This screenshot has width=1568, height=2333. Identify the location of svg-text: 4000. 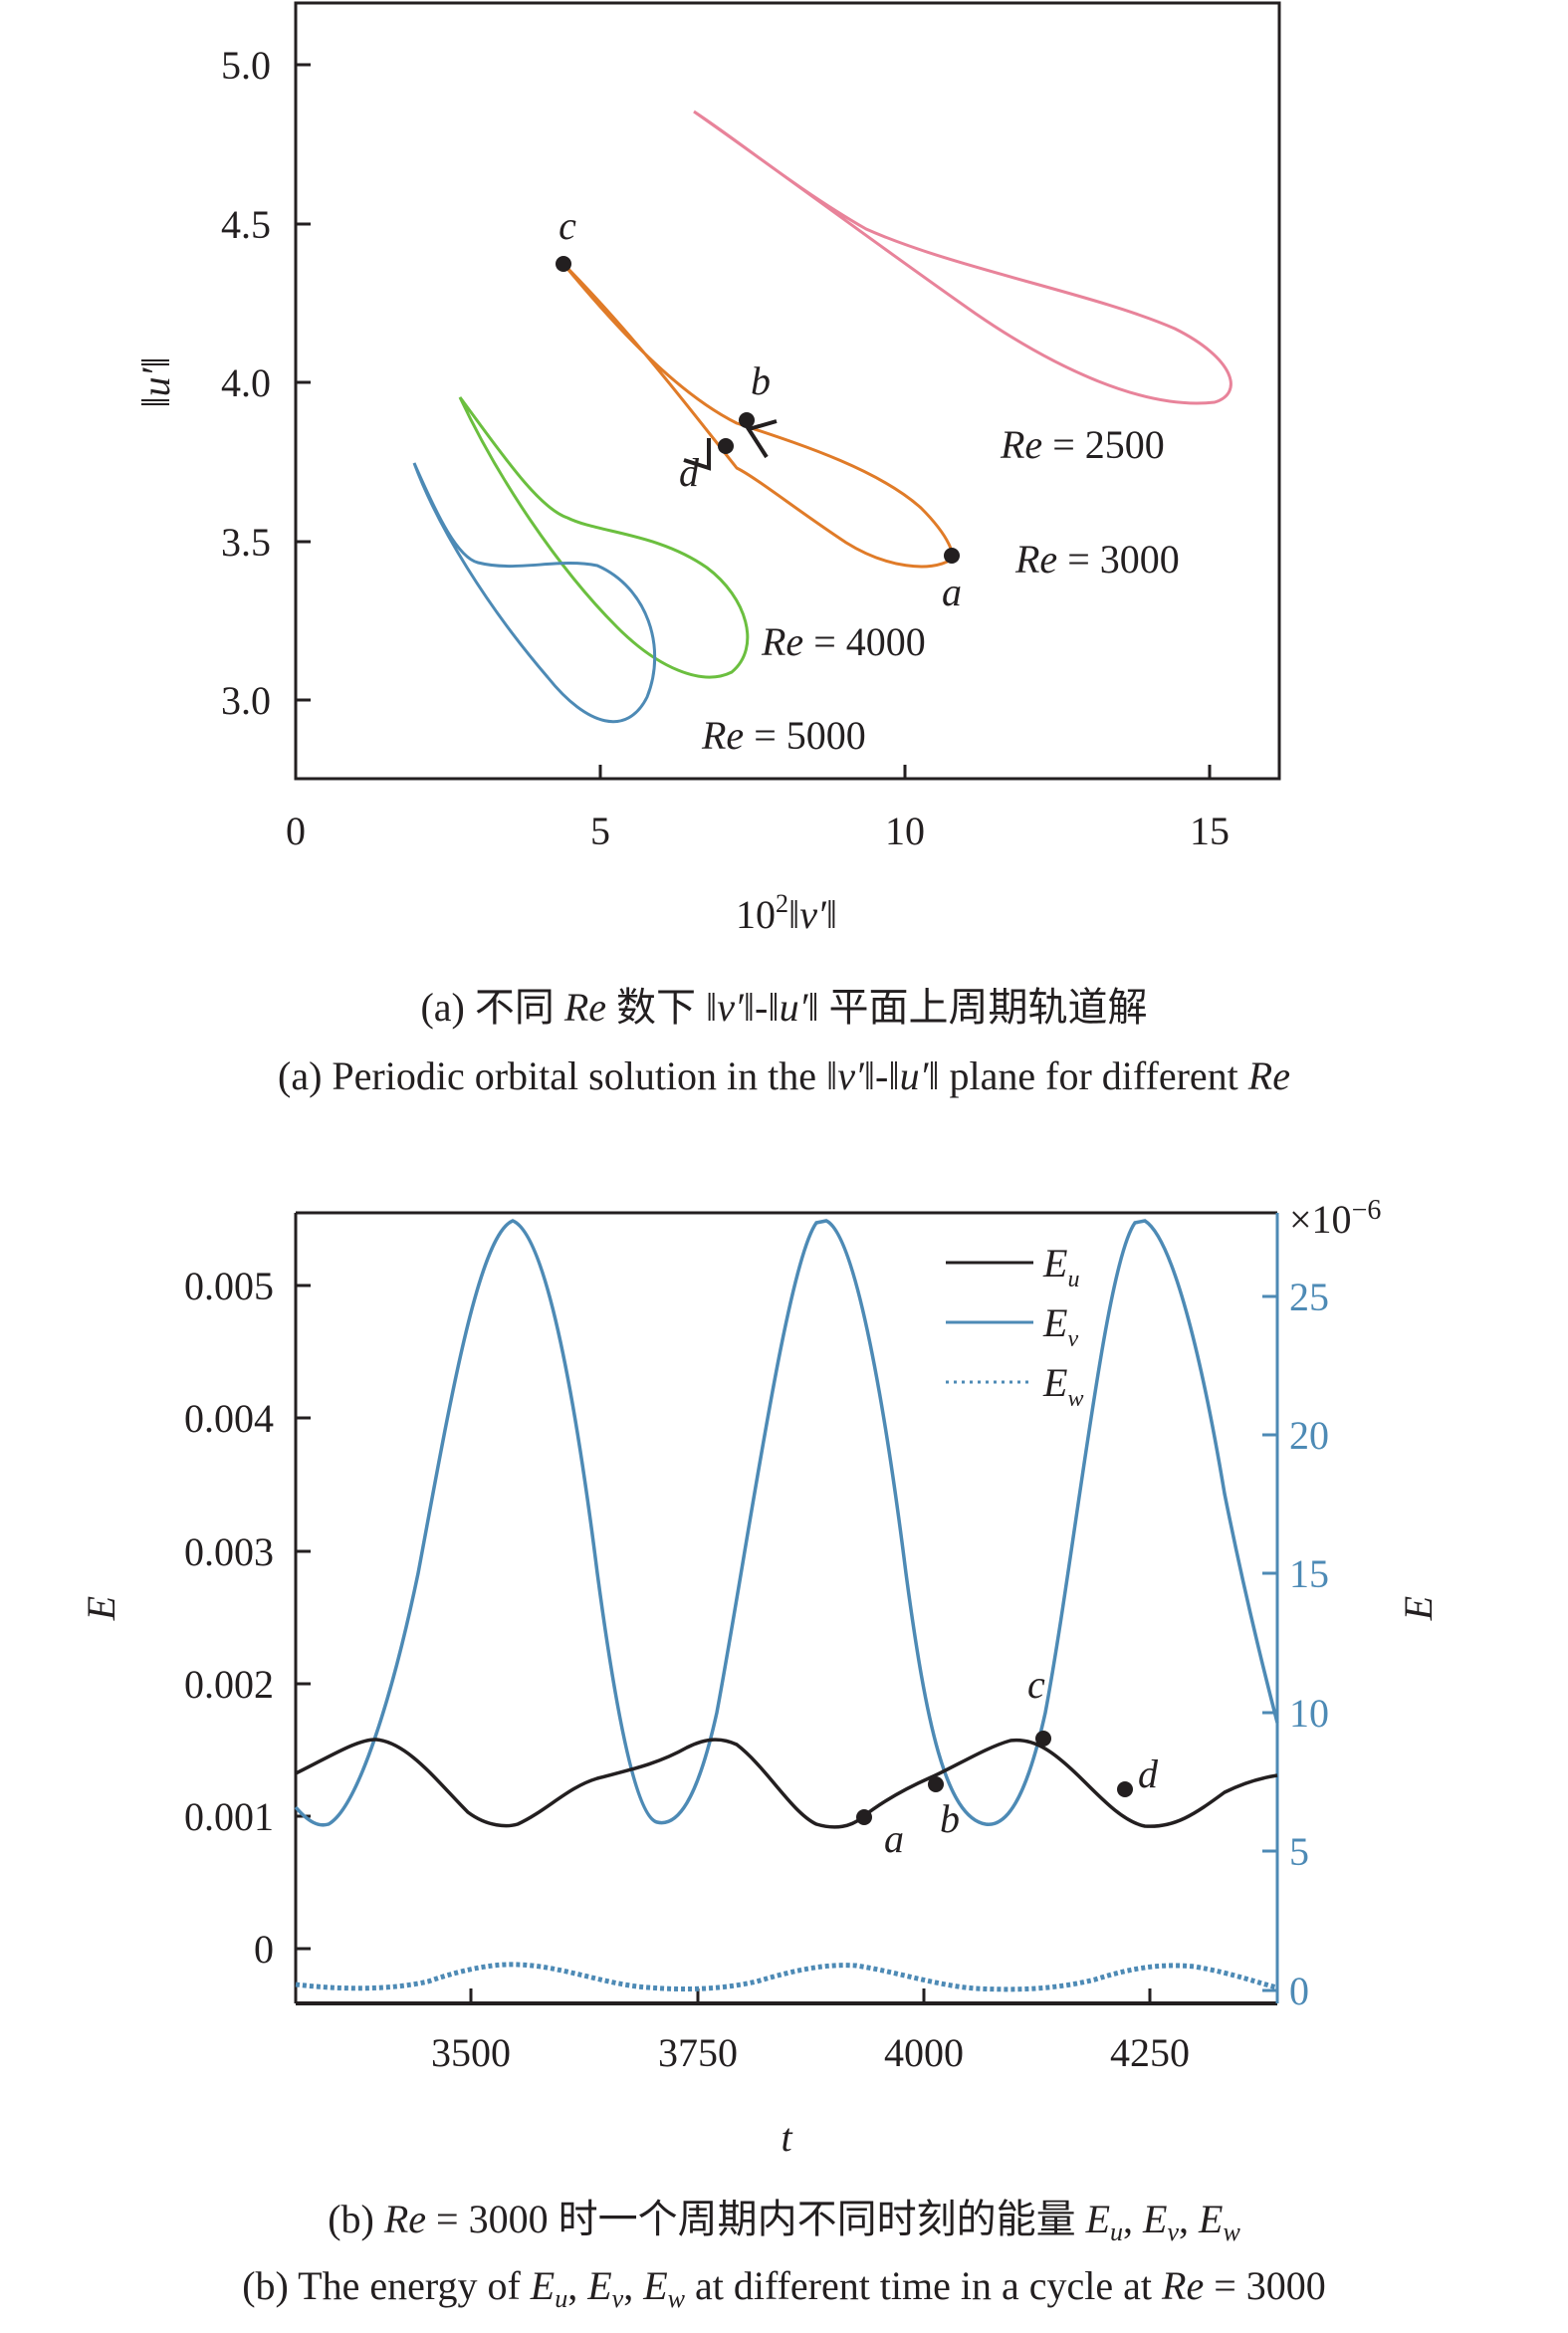
(924, 2052).